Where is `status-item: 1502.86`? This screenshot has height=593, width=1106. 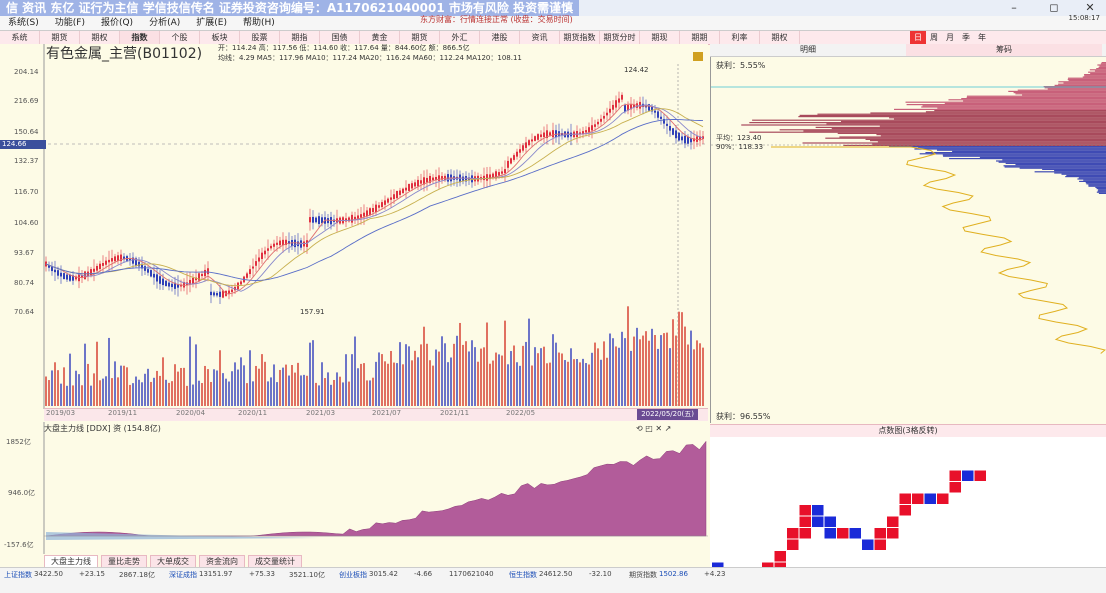 status-item: 1502.86 is located at coordinates (673, 574).